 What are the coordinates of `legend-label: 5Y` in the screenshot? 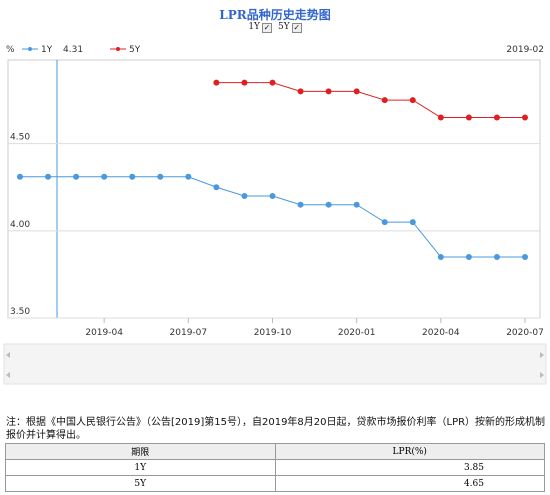 It's located at (135, 50).